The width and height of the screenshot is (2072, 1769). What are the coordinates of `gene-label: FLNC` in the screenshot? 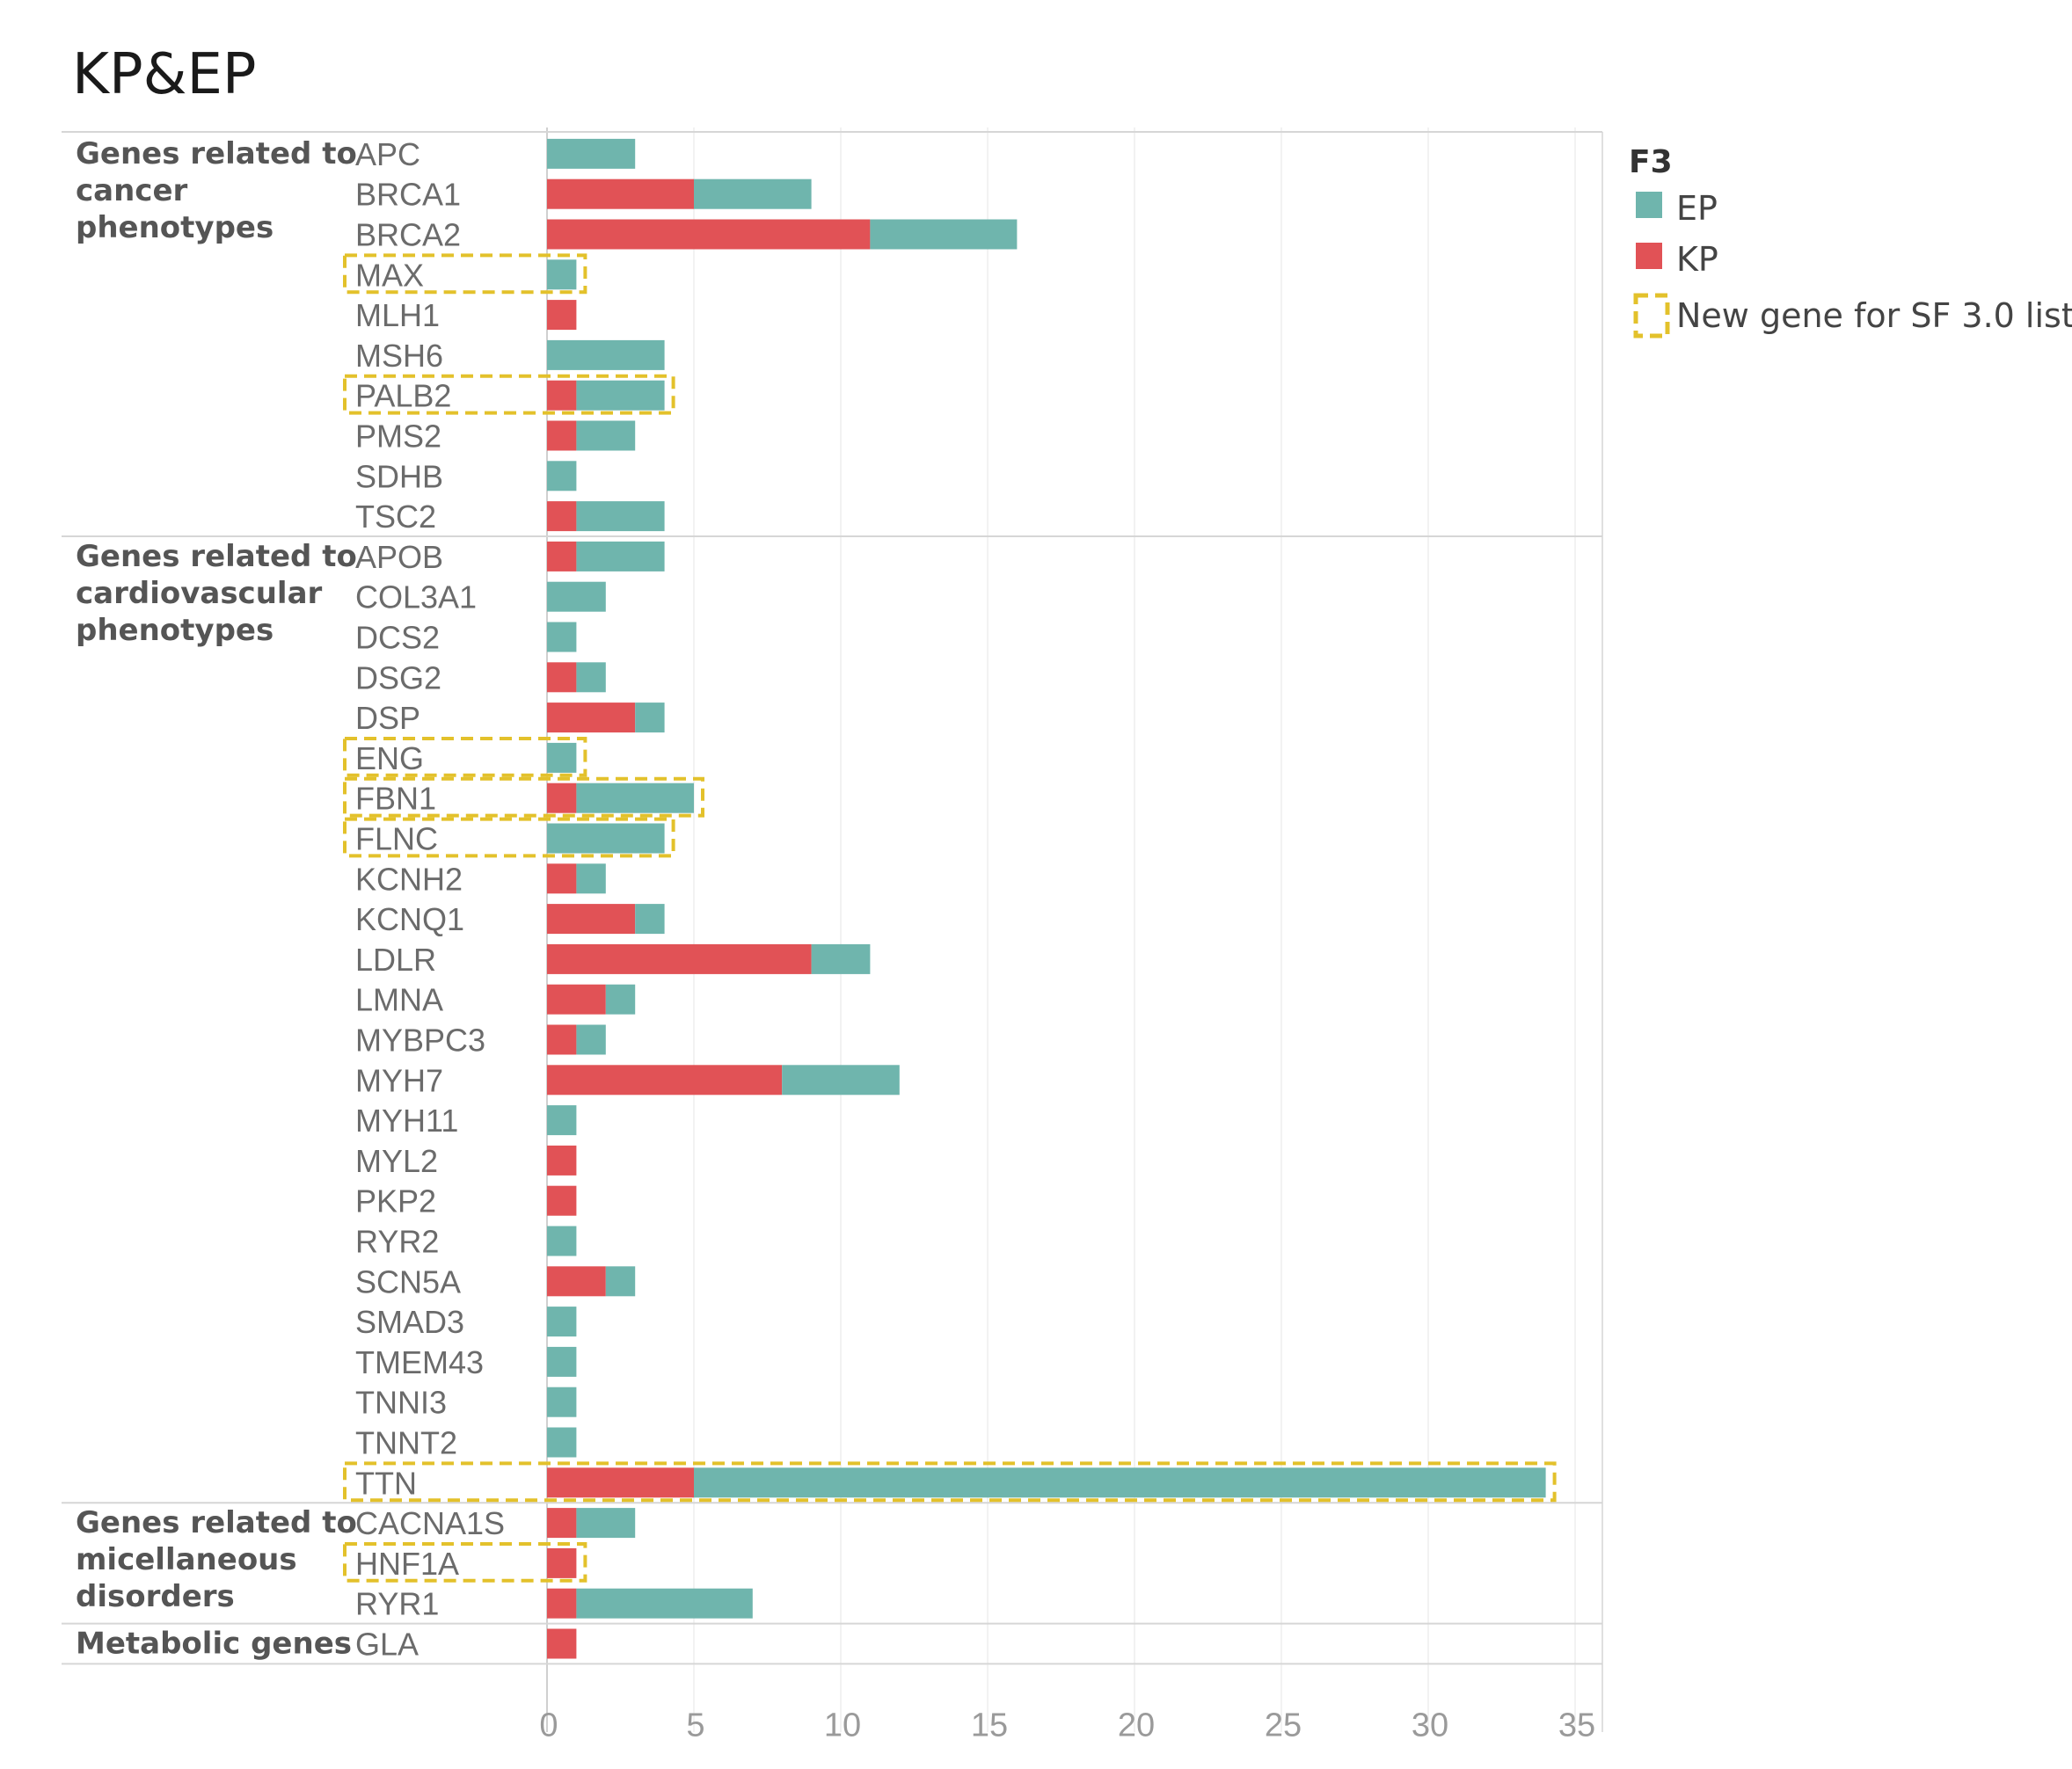 It's located at (396, 839).